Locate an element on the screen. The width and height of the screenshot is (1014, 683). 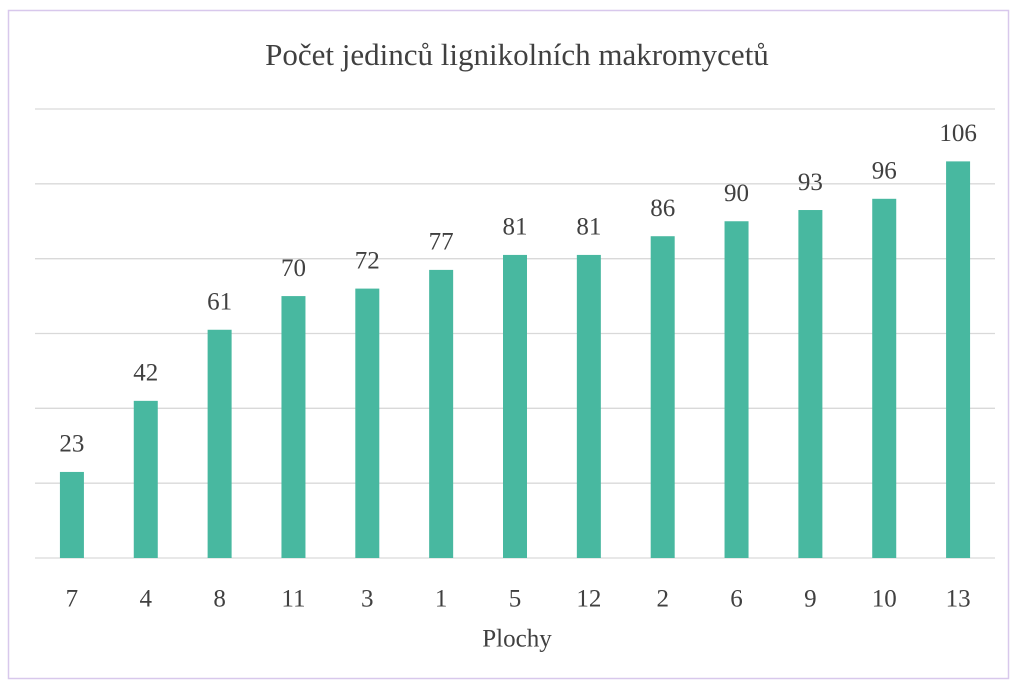
chart-title: Počet jedinců lignikolních makromycetů is located at coordinates (517, 54).